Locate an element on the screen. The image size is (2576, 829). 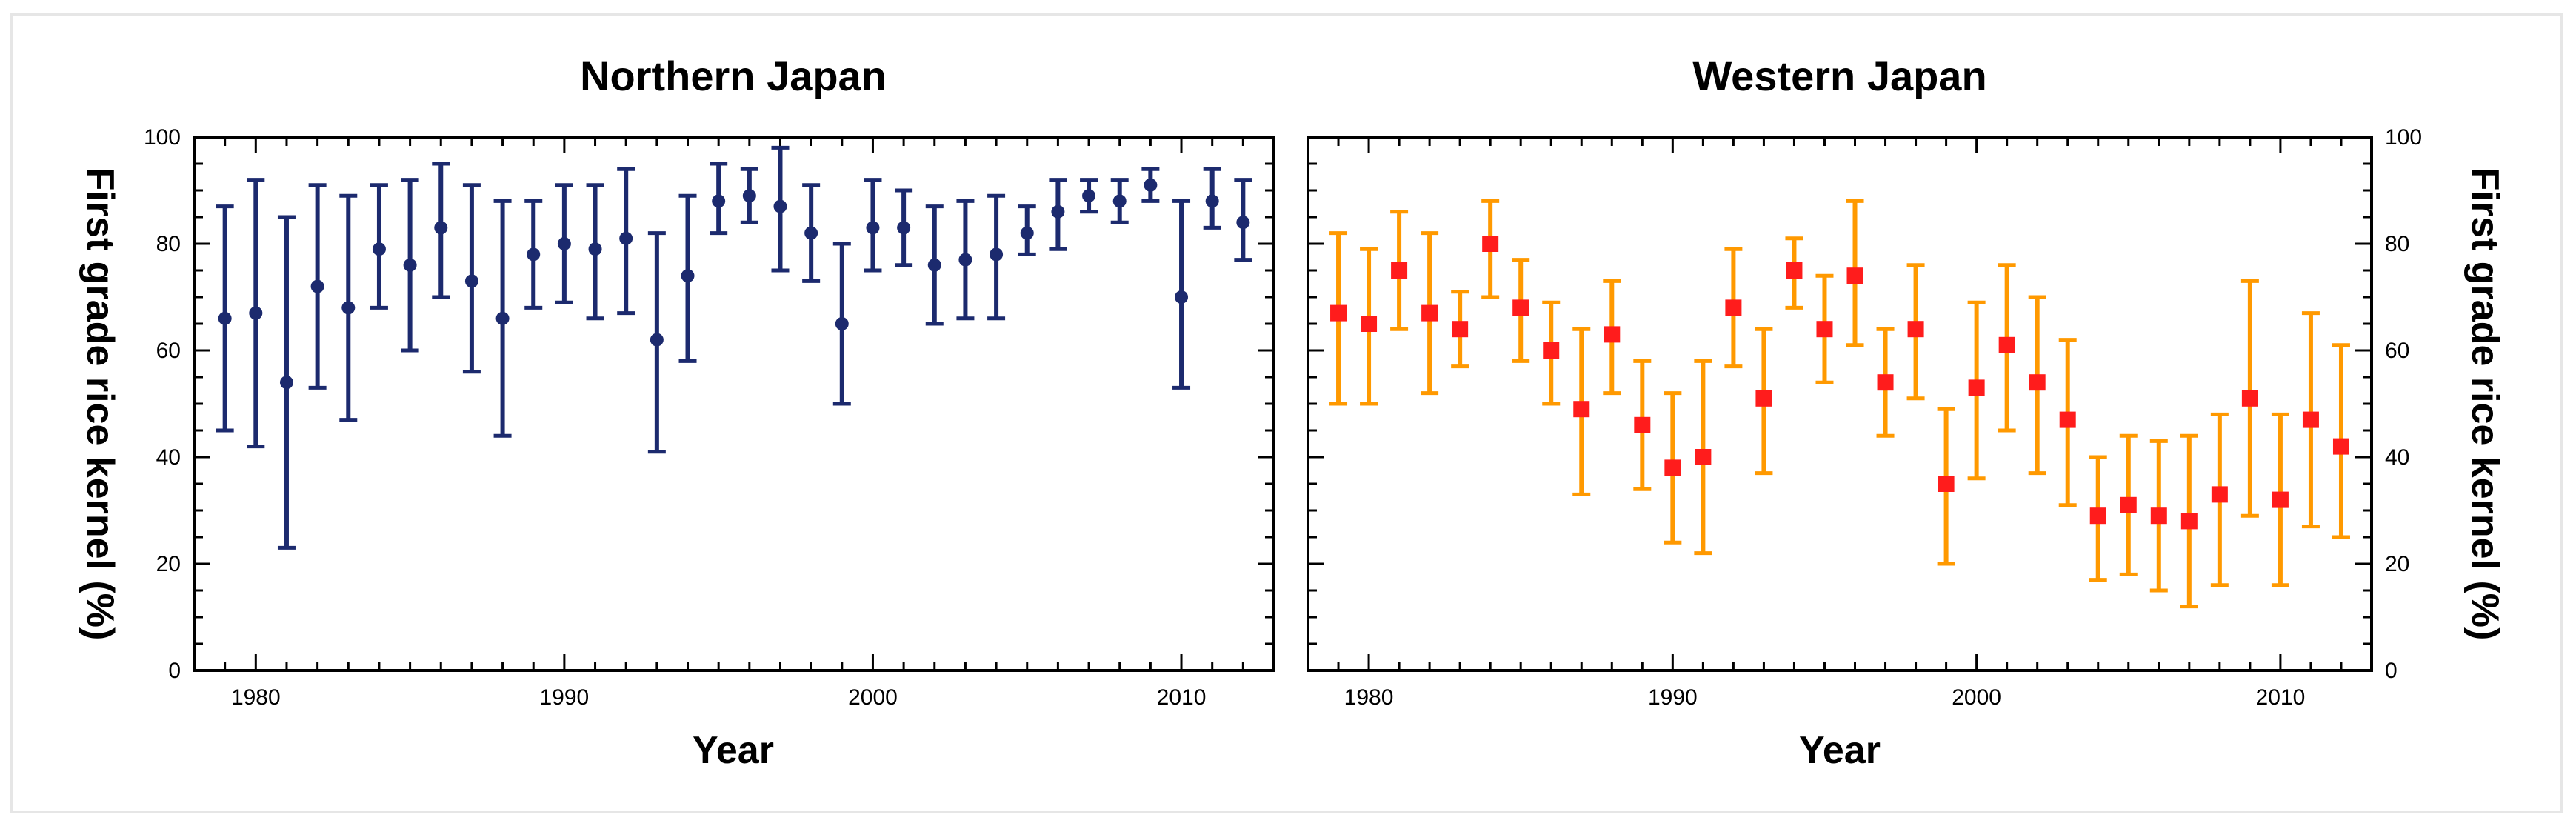
chart-title: Northern Japan is located at coordinates (733, 76).